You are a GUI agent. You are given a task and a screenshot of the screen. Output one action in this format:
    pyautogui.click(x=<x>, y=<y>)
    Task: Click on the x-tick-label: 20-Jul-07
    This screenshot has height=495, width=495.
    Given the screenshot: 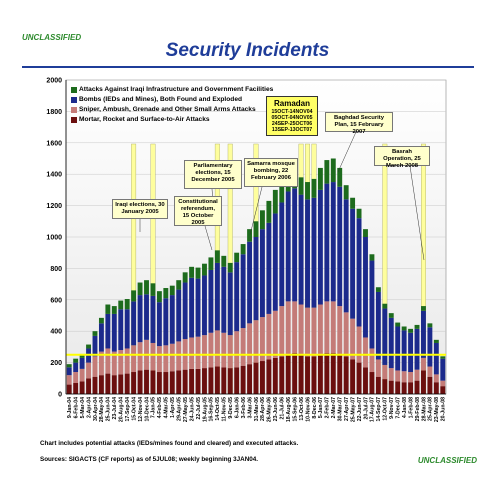 What is the action you would take?
    pyautogui.click(x=366, y=408)
    